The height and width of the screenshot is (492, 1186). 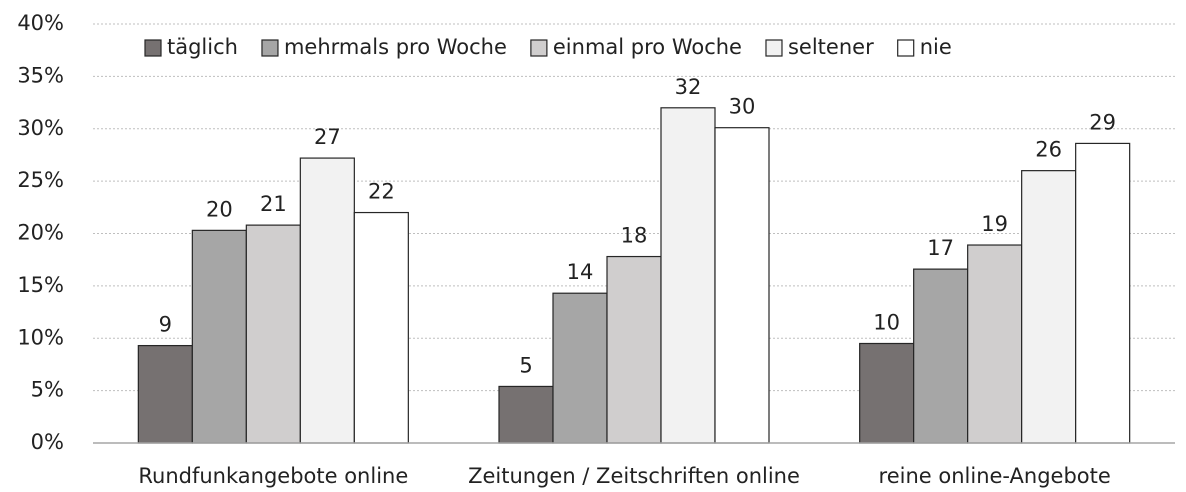 What do you see at coordinates (273, 204) in the screenshot?
I see `data-label: 21` at bounding box center [273, 204].